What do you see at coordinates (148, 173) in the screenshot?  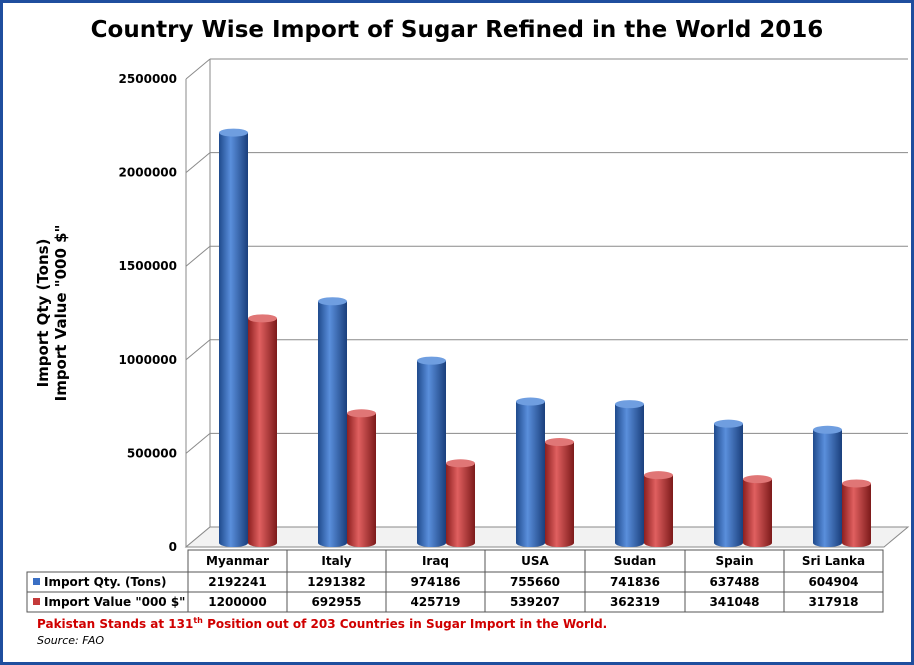 I see `y-tick-label: 2000000` at bounding box center [148, 173].